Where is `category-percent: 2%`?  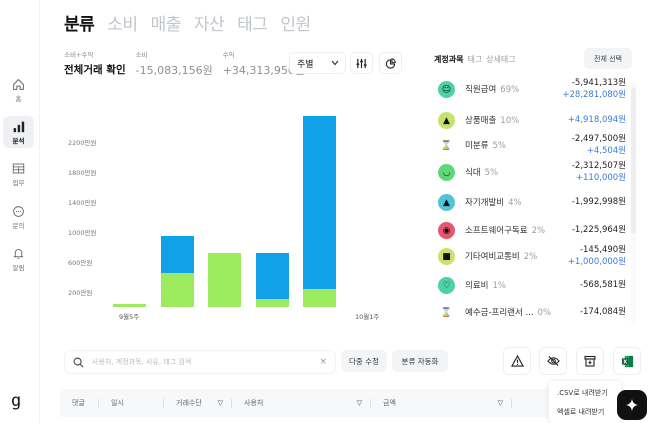 category-percent: 2% is located at coordinates (530, 257).